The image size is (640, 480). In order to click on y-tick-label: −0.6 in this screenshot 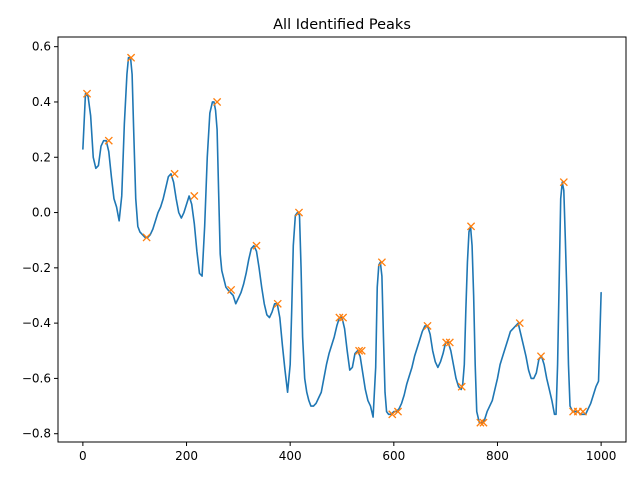, I will do `click(36, 378)`.